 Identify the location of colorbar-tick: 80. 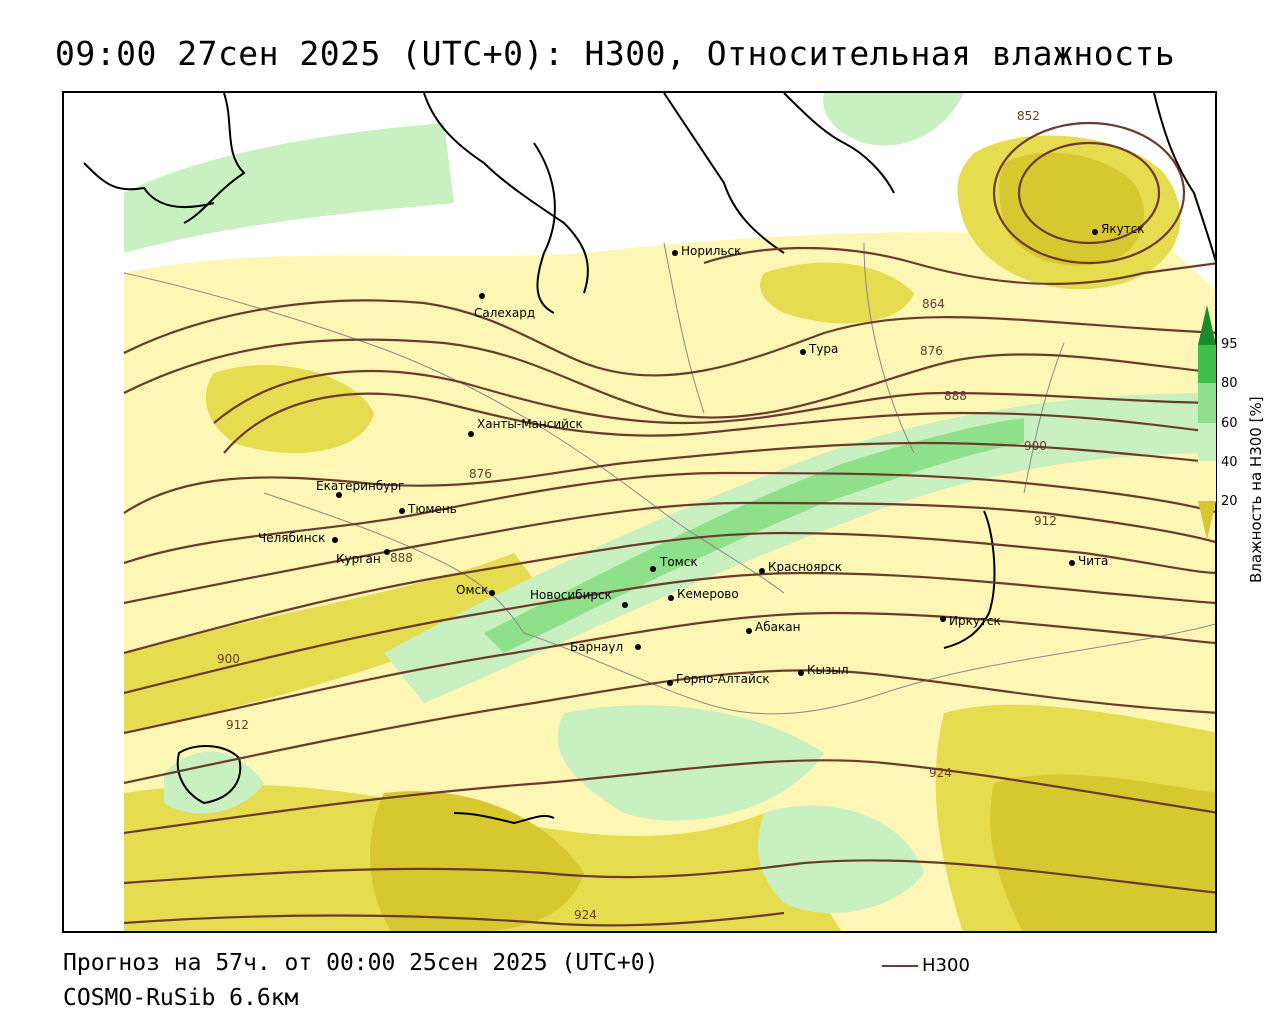
(1229, 383).